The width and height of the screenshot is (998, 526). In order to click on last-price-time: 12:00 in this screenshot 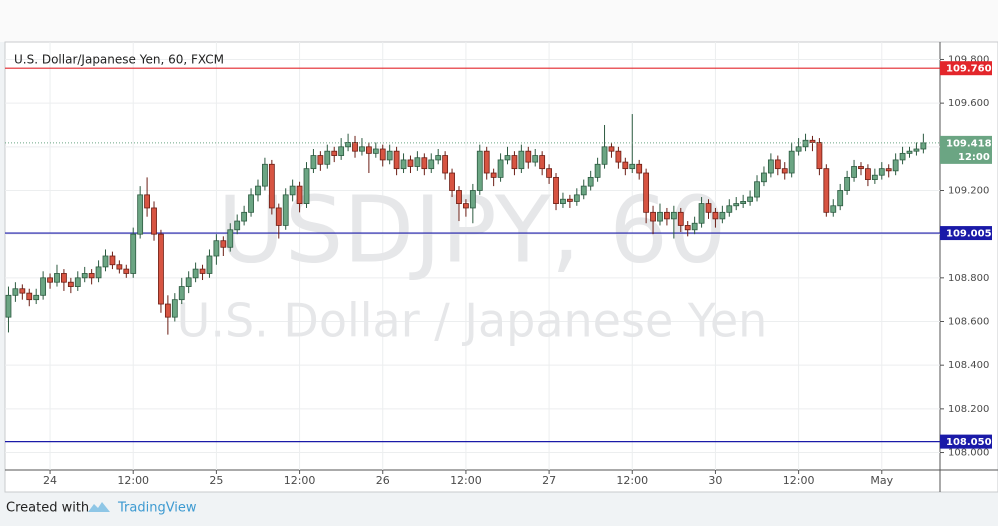, I will do `click(974, 157)`.